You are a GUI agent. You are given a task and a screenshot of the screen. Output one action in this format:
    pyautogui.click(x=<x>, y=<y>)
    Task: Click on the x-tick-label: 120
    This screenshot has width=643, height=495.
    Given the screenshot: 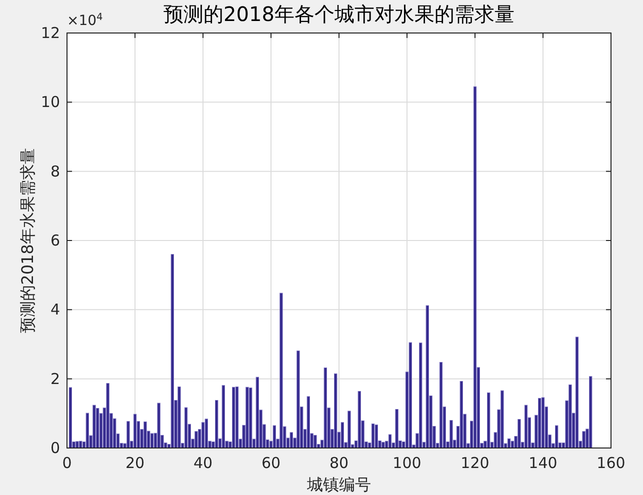 What is the action you would take?
    pyautogui.click(x=475, y=463)
    